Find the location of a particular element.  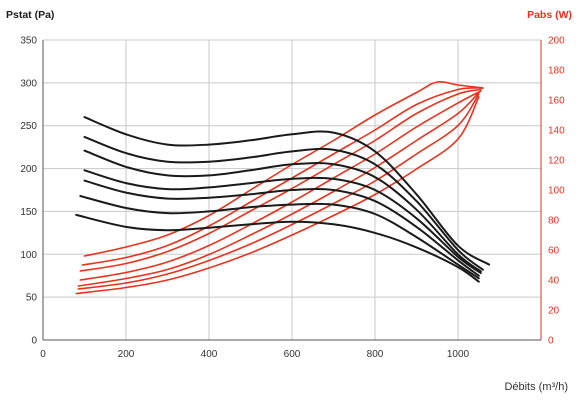

y-axis-left-label: Pstat (Pa) is located at coordinates (30, 15).